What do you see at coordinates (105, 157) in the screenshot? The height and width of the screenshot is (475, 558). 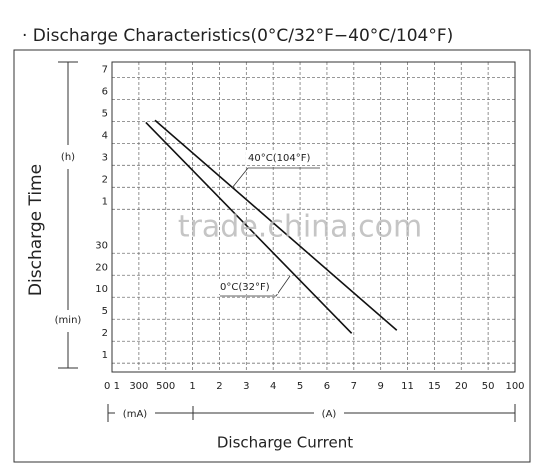 I see `y-tick-label: 3` at bounding box center [105, 157].